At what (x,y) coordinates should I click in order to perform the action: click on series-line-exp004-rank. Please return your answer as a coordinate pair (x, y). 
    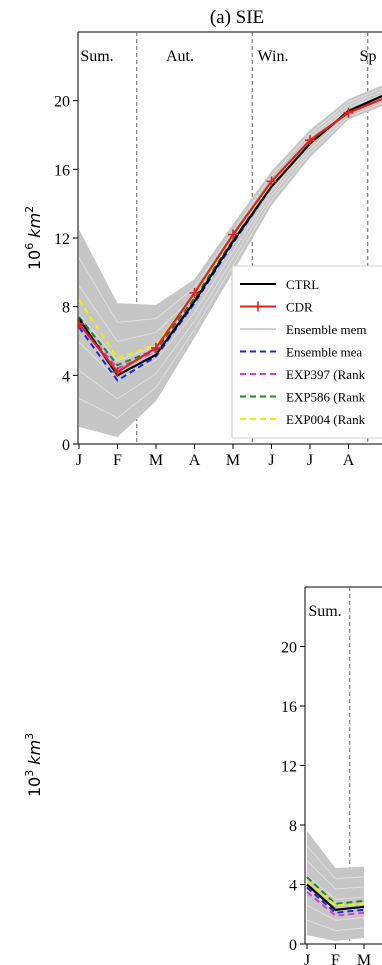
    Looking at the image, I should click on (335, 893).